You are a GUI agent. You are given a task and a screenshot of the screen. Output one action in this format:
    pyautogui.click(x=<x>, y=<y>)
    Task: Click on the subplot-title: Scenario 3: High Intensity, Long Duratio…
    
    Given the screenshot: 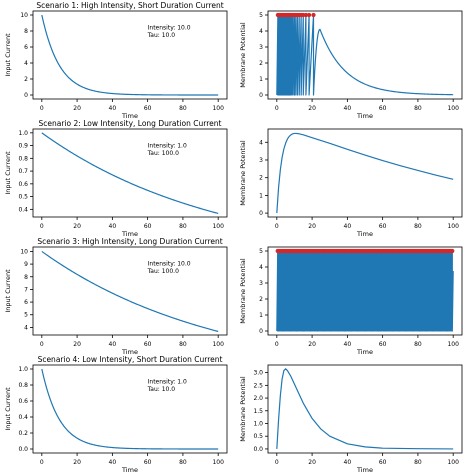 What is the action you would take?
    pyautogui.click(x=129, y=241)
    